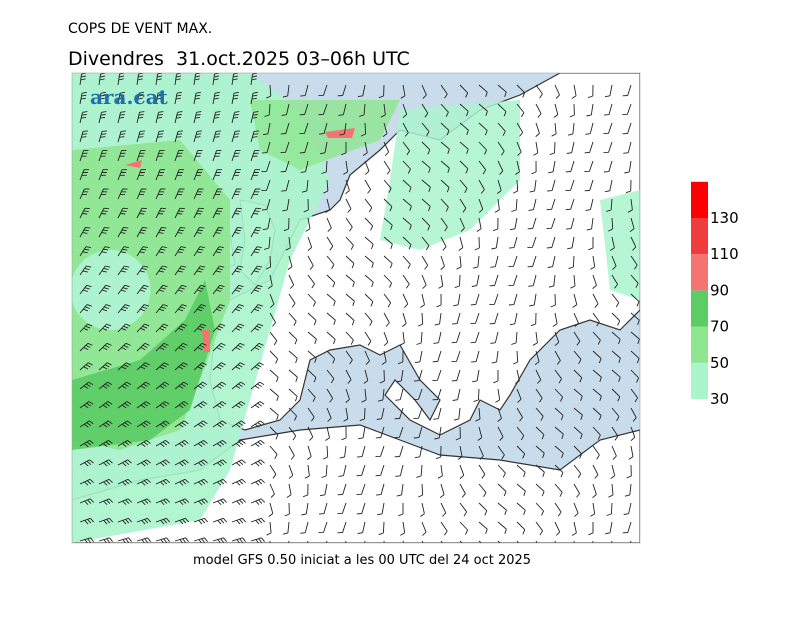 Image resolution: width=800 pixels, height=621 pixels. I want to click on legend-label: 110, so click(724, 254).